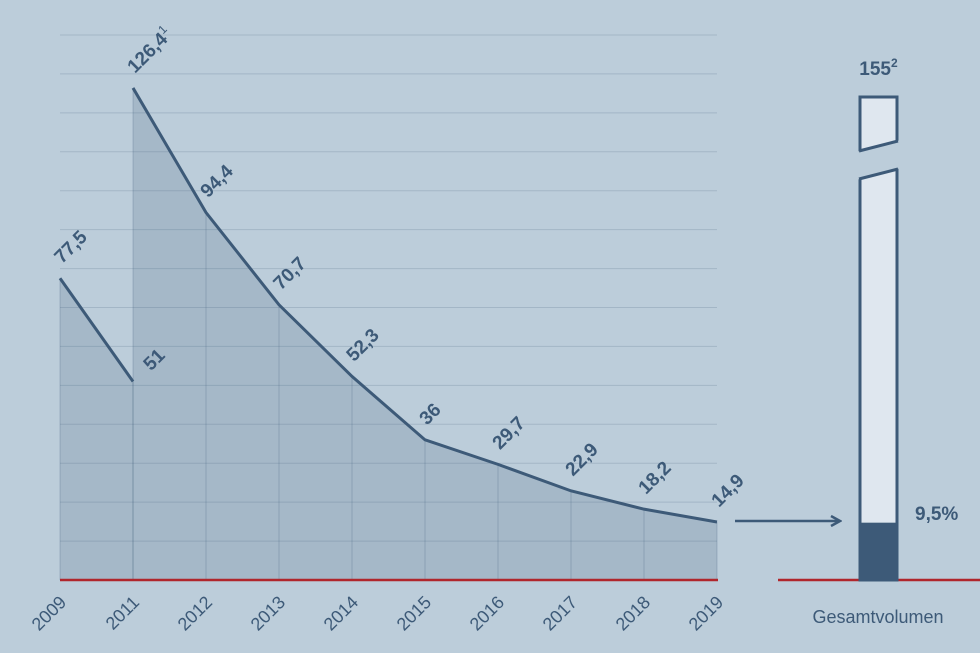 The image size is (980, 653). What do you see at coordinates (706, 613) in the screenshot?
I see `x-tick-label: 2019` at bounding box center [706, 613].